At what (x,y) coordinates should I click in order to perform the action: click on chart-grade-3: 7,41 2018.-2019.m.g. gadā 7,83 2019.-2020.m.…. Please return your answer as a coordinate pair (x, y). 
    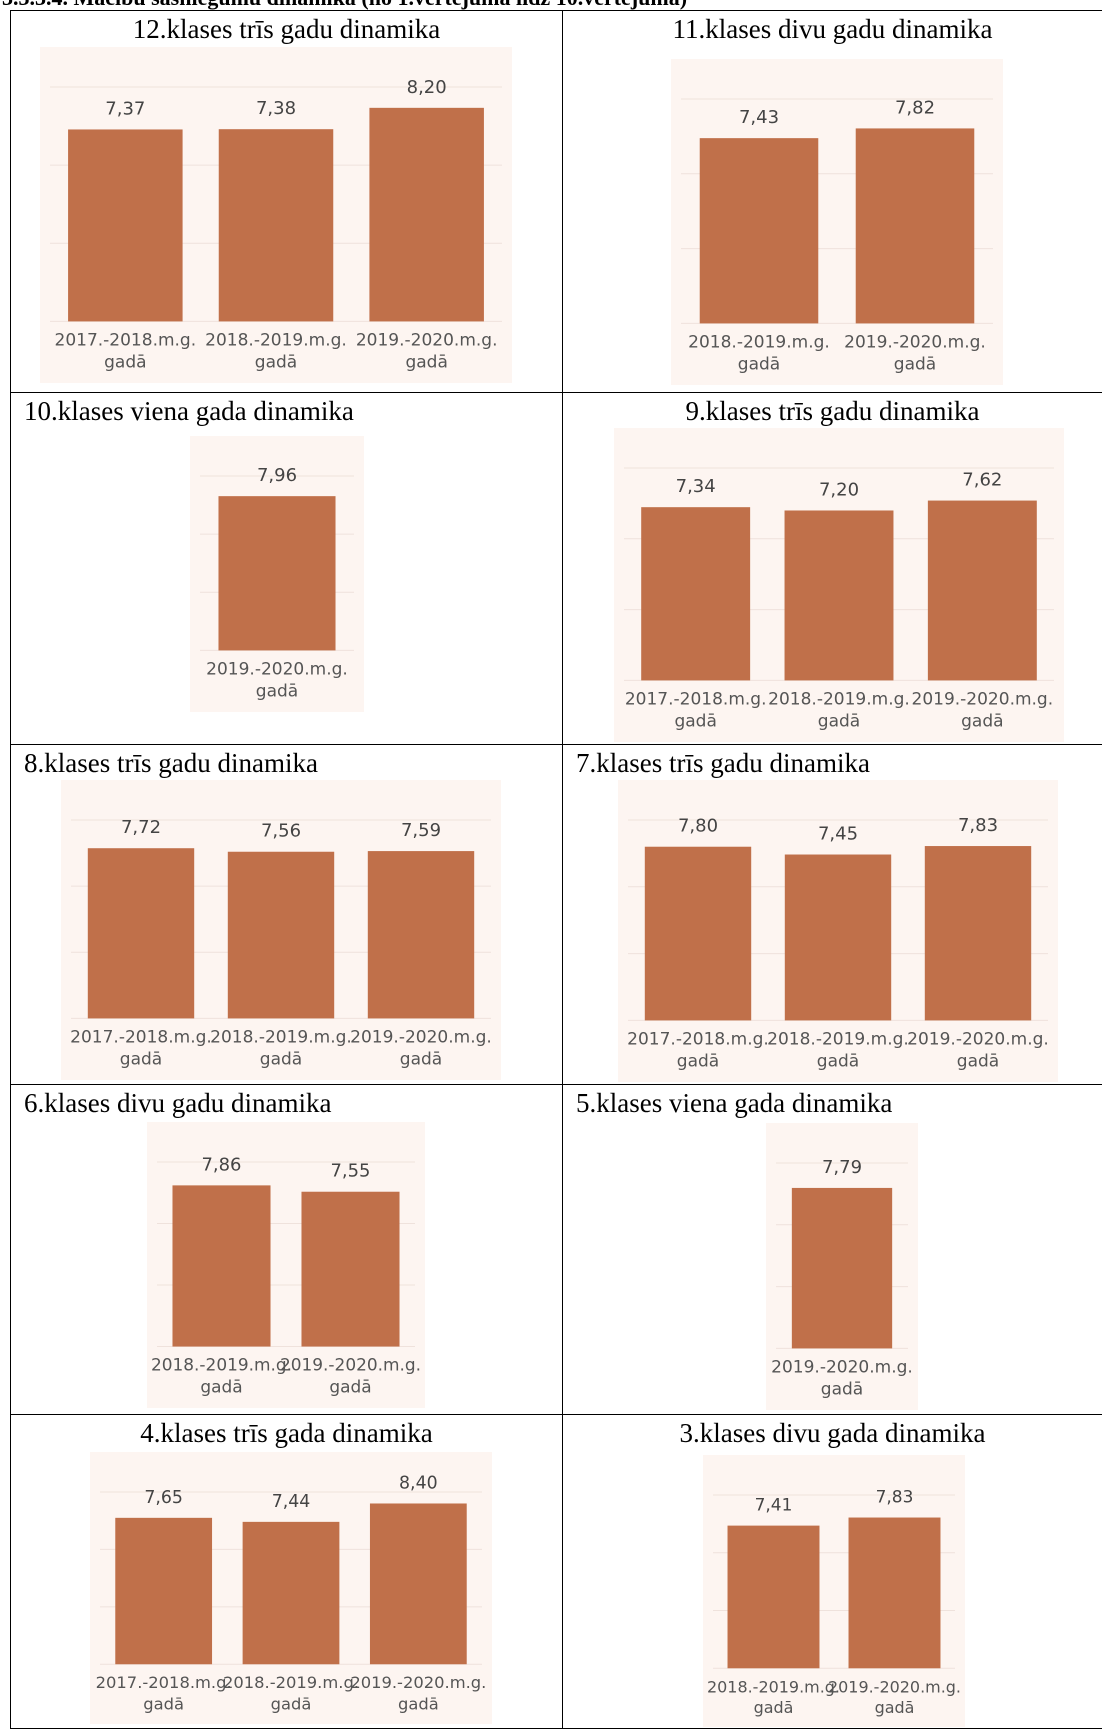
    Looking at the image, I should click on (834, 1591).